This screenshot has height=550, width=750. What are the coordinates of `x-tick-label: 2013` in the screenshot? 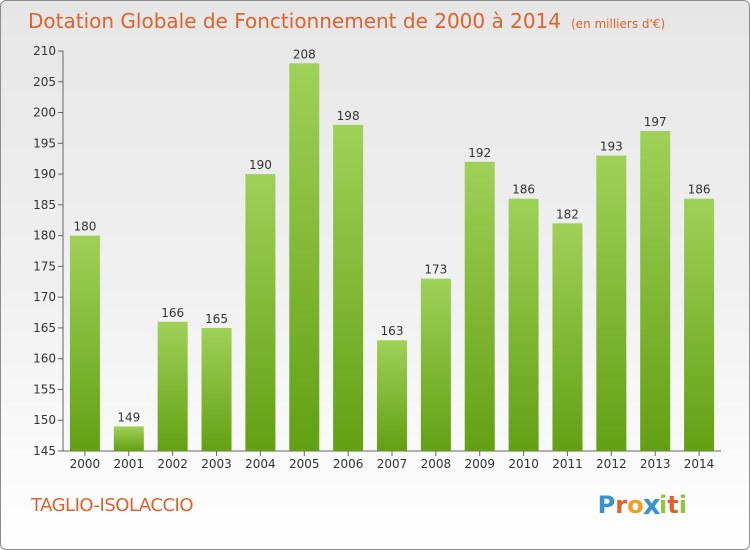 It's located at (655, 464).